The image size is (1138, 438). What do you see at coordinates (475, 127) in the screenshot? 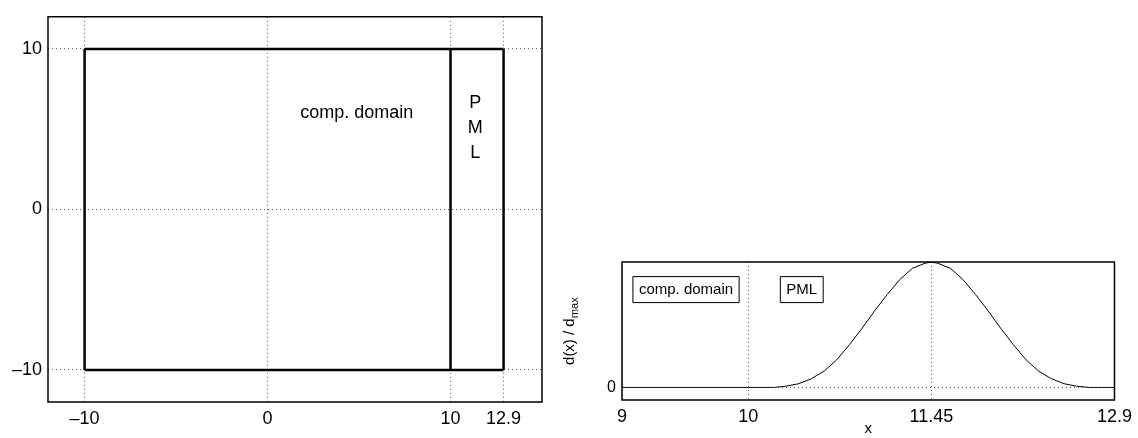
I see `annotation: P M L` at bounding box center [475, 127].